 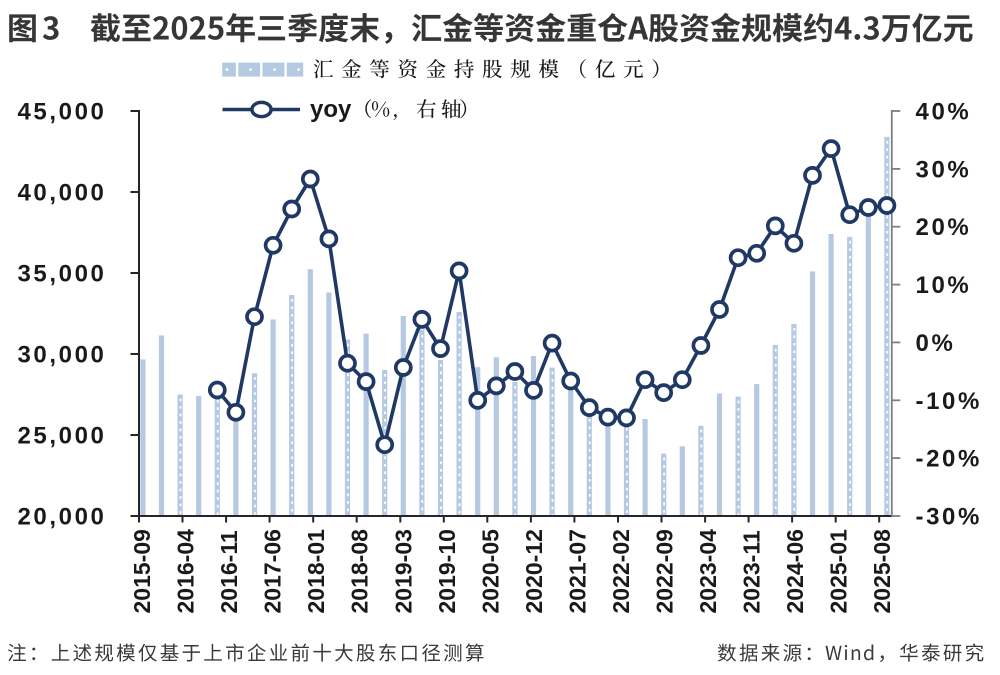 I want to click on svg-text: -20%, so click(x=949, y=459).